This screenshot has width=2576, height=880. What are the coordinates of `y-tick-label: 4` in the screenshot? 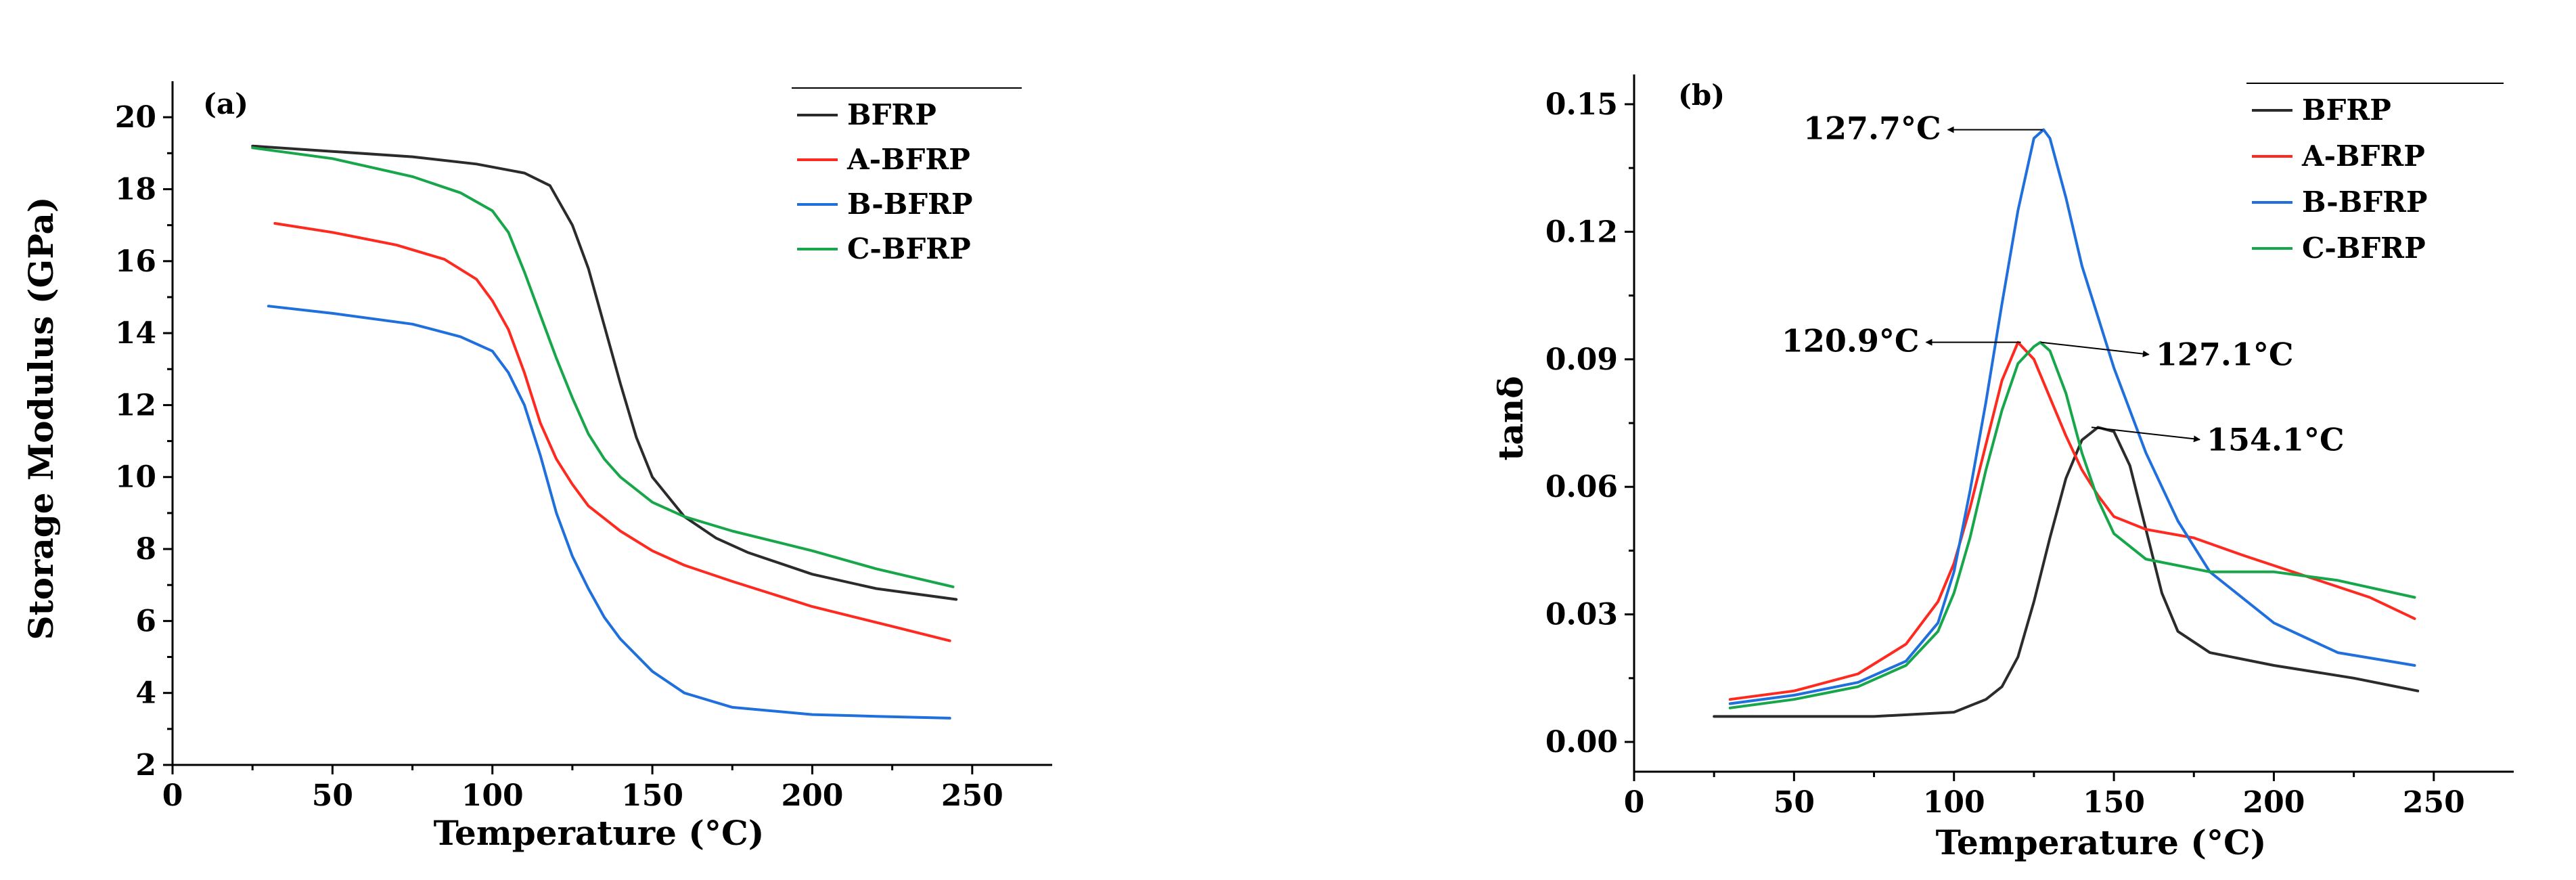 It's located at (145, 694).